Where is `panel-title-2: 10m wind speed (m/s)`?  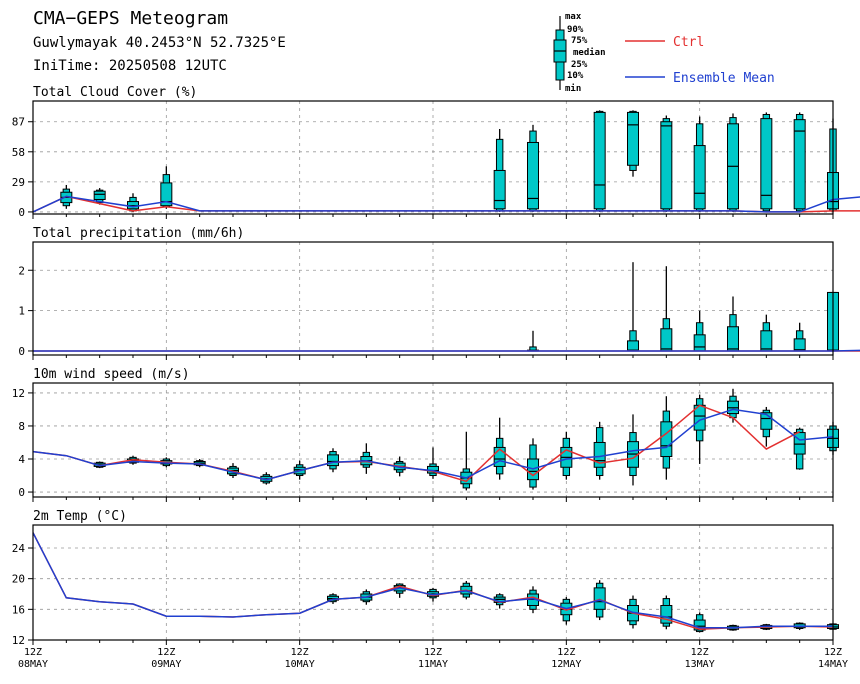 panel-title-2: 10m wind speed (m/s) is located at coordinates (111, 374).